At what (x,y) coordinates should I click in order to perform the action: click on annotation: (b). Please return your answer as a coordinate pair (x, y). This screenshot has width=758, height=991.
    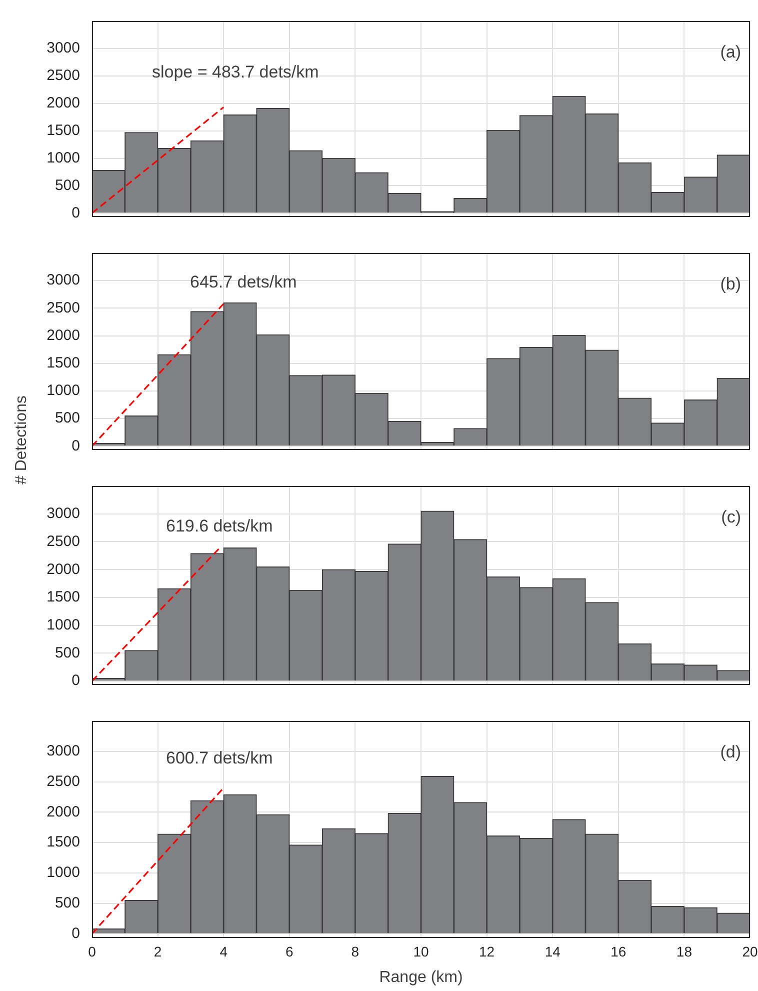
    Looking at the image, I should click on (730, 284).